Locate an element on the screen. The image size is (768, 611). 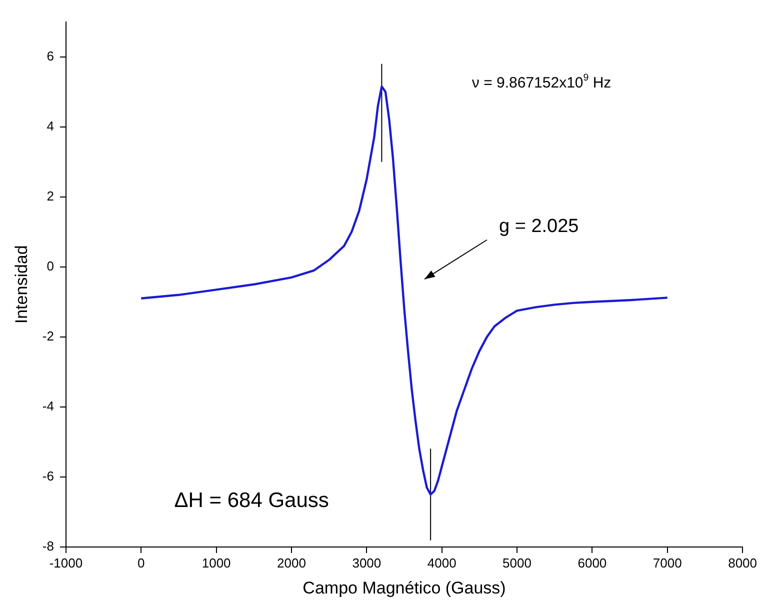
x-tick-label: 7000 is located at coordinates (667, 562).